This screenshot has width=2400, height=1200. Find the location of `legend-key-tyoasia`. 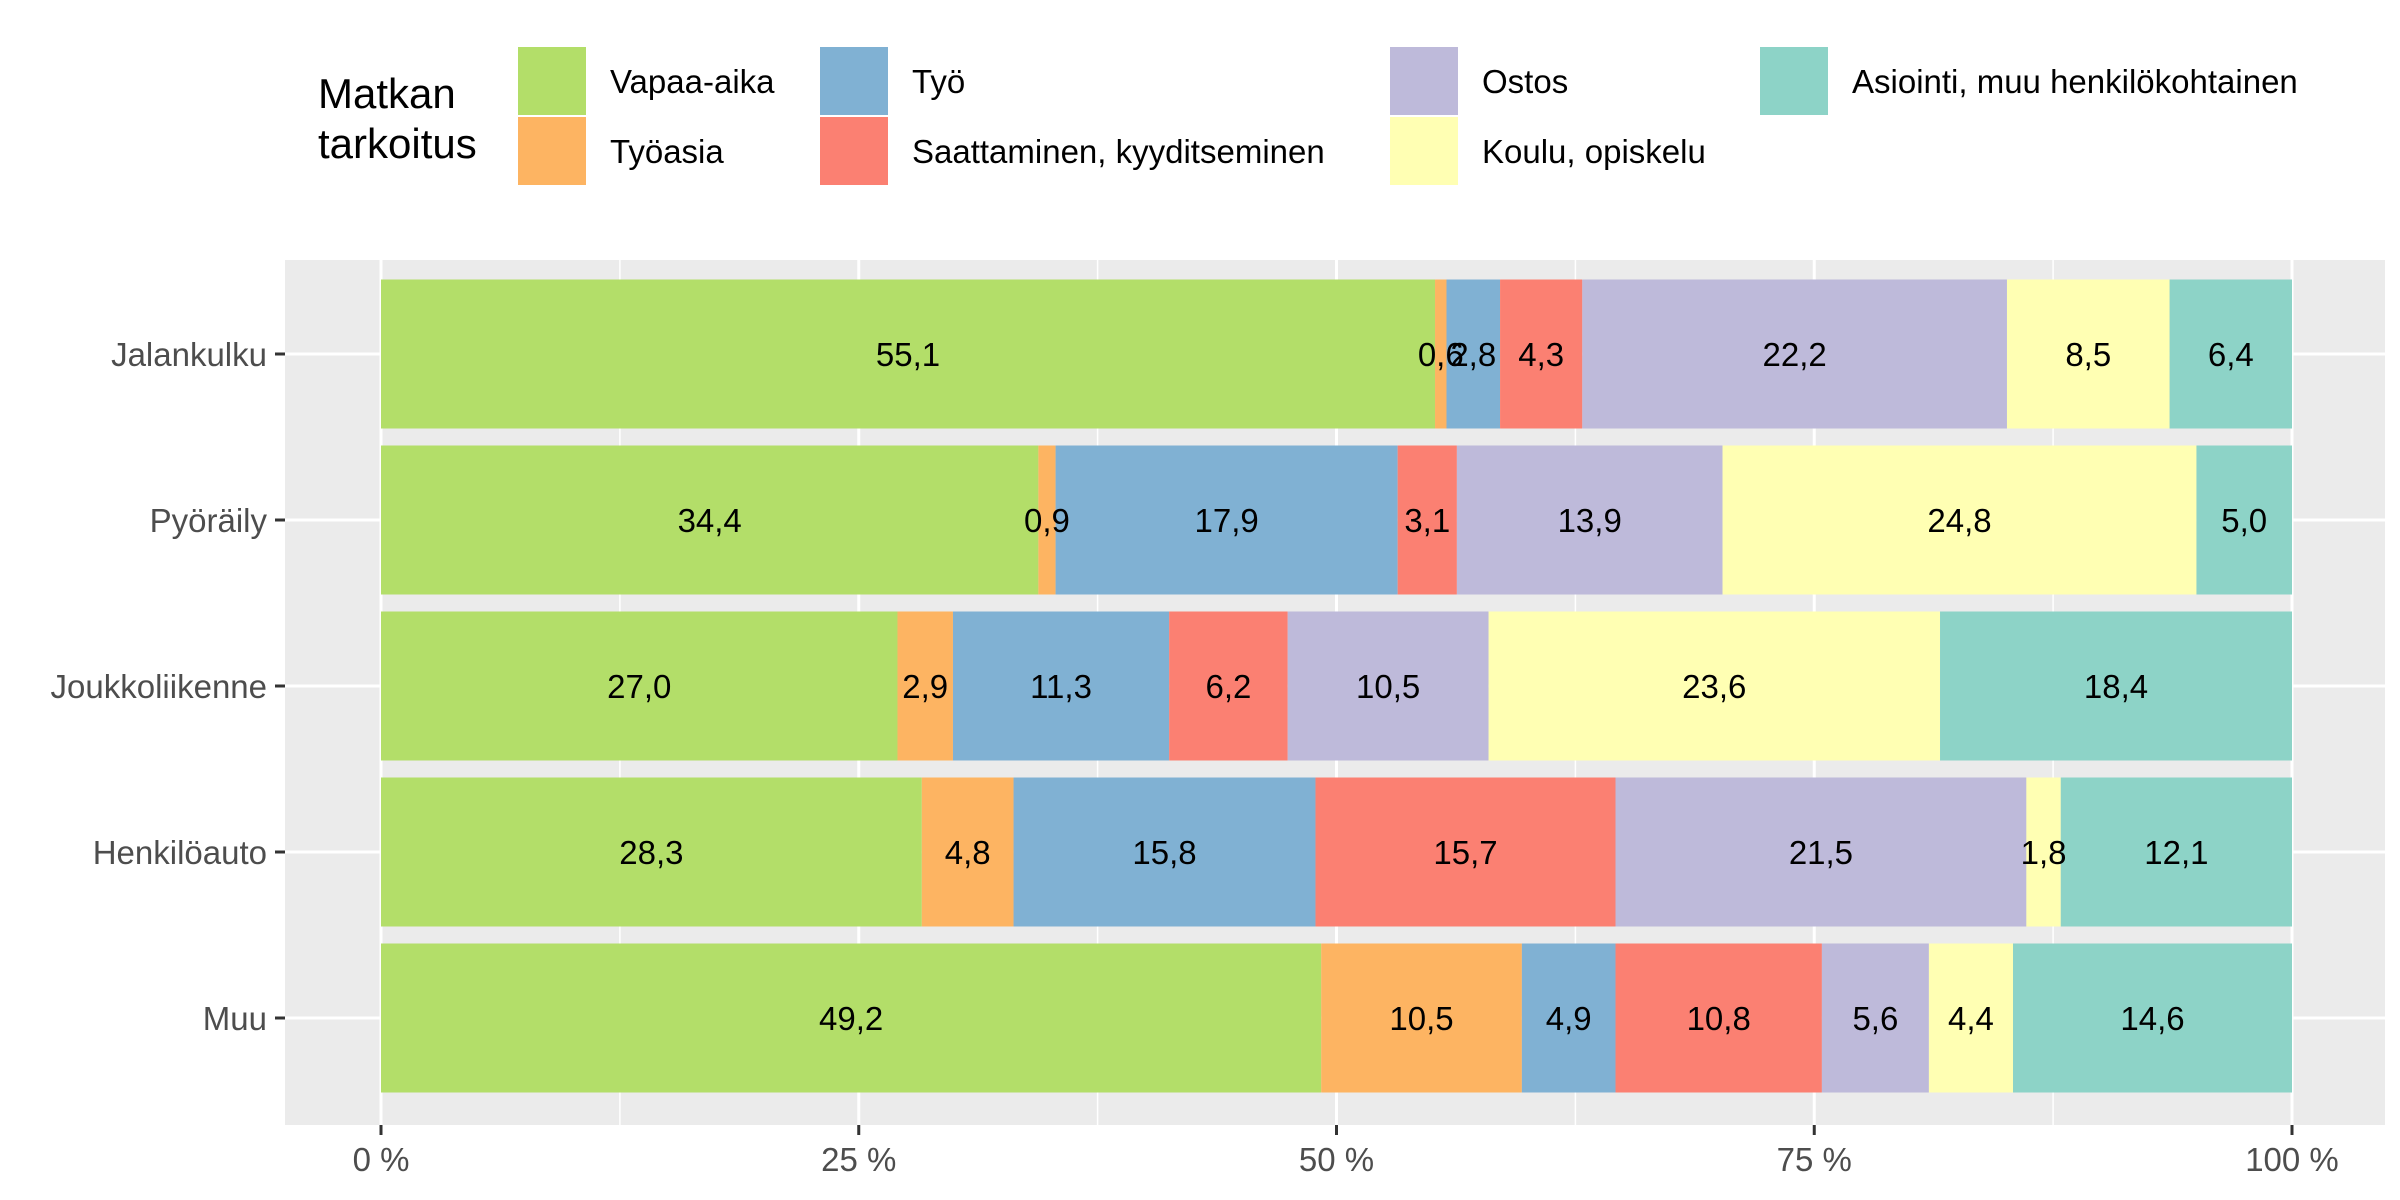

legend-key-tyoasia is located at coordinates (552, 151).